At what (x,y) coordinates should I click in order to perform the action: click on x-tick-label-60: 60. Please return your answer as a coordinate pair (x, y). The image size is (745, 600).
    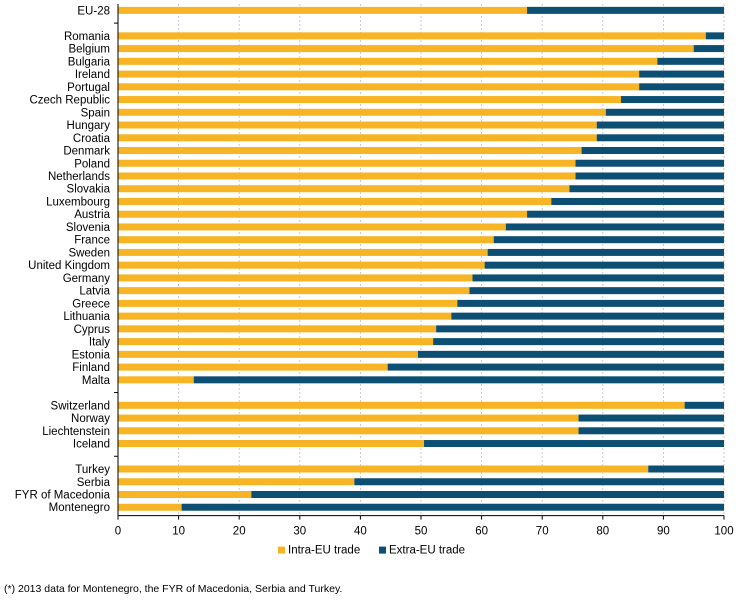
    Looking at the image, I should click on (481, 532).